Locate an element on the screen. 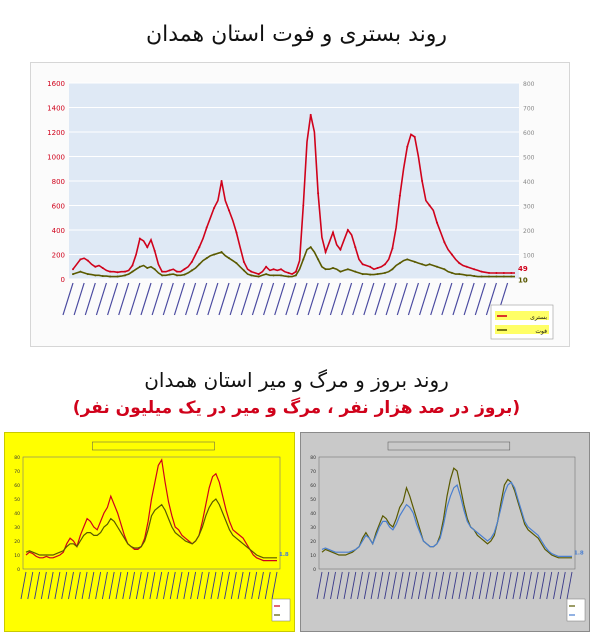 Image resolution: width=593 pixels, height=640 pixels. y-tick-label: 80 is located at coordinates (17, 458).